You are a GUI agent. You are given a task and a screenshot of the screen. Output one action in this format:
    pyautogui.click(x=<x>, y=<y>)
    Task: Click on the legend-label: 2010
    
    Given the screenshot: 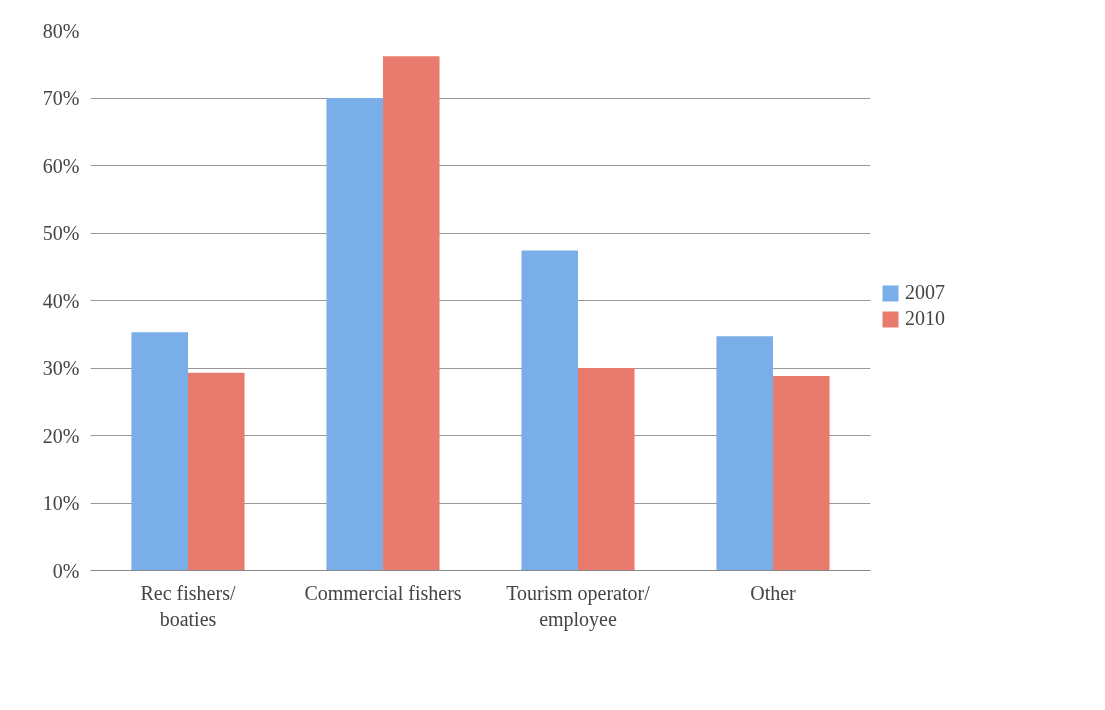 What is the action you would take?
    pyautogui.click(x=925, y=318)
    